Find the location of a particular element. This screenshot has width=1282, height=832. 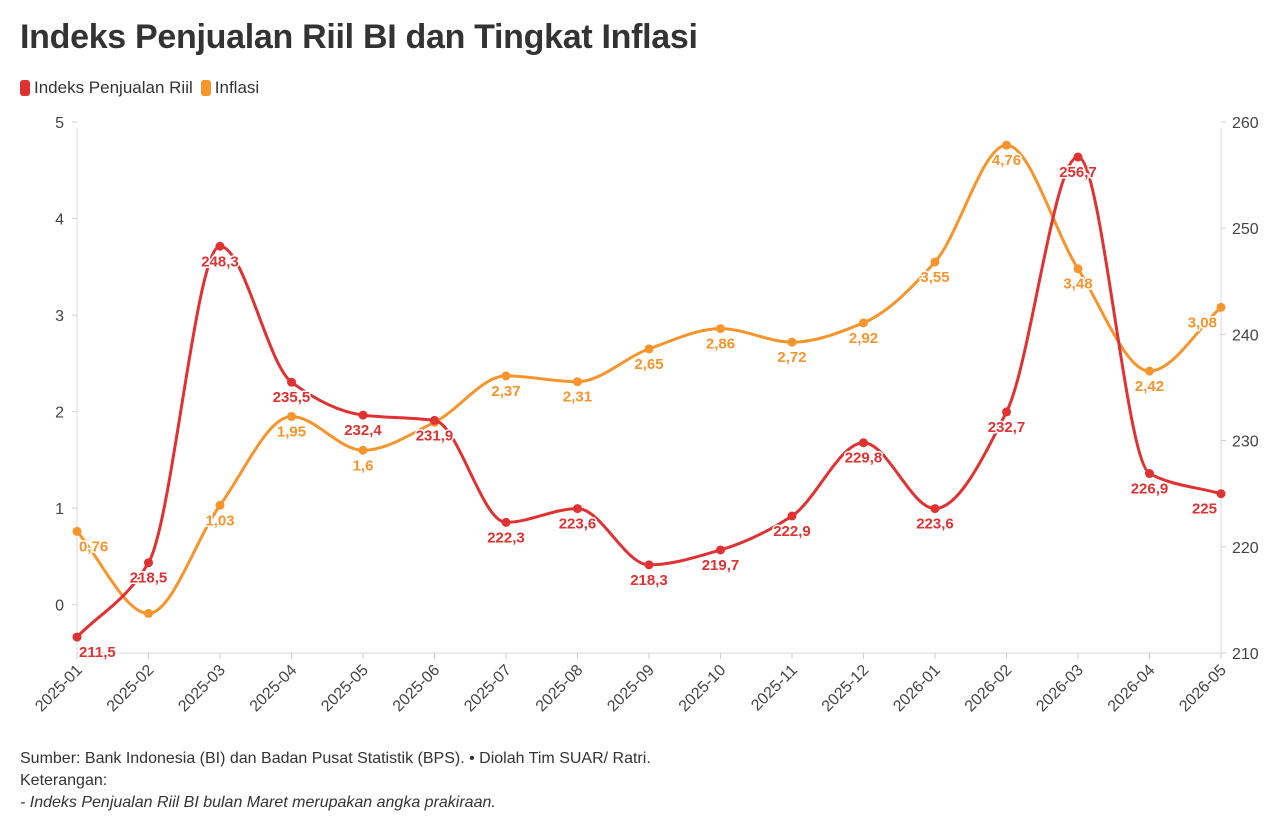

x-tick-label: 2025-03 is located at coordinates (202, 689).